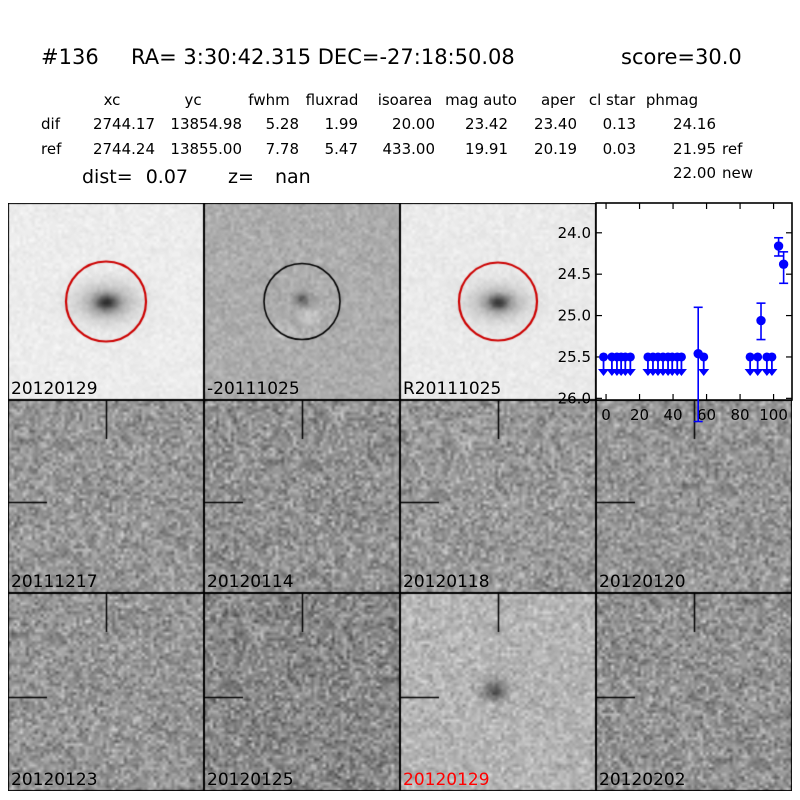  I want to click on table-cell: 5.47, so click(341, 149).